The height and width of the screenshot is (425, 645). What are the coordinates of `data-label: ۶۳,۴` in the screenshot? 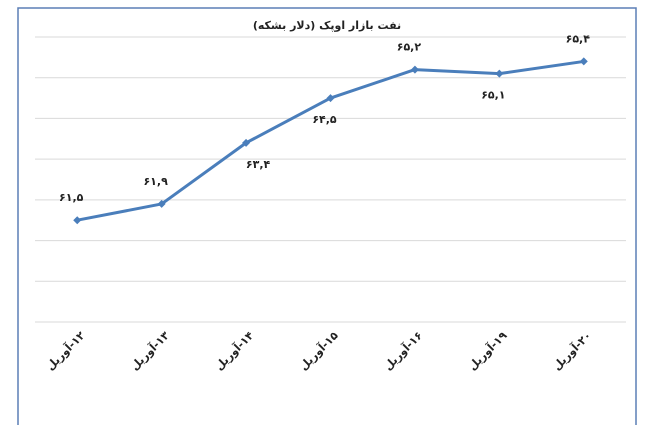 It's located at (258, 164).